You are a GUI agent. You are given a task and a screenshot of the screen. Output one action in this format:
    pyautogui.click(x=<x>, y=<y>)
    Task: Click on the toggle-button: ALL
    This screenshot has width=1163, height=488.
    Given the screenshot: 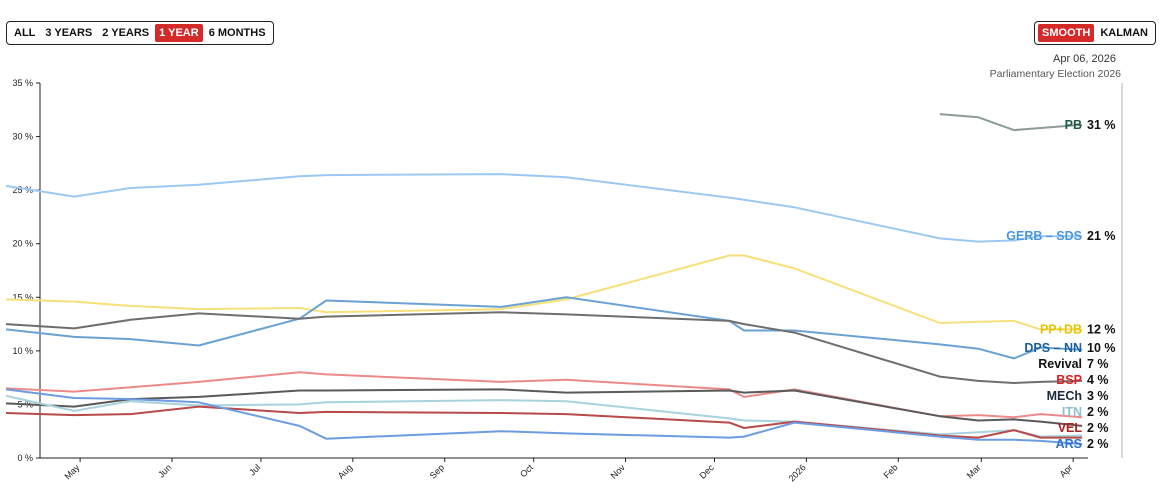 What is the action you would take?
    pyautogui.click(x=24, y=33)
    